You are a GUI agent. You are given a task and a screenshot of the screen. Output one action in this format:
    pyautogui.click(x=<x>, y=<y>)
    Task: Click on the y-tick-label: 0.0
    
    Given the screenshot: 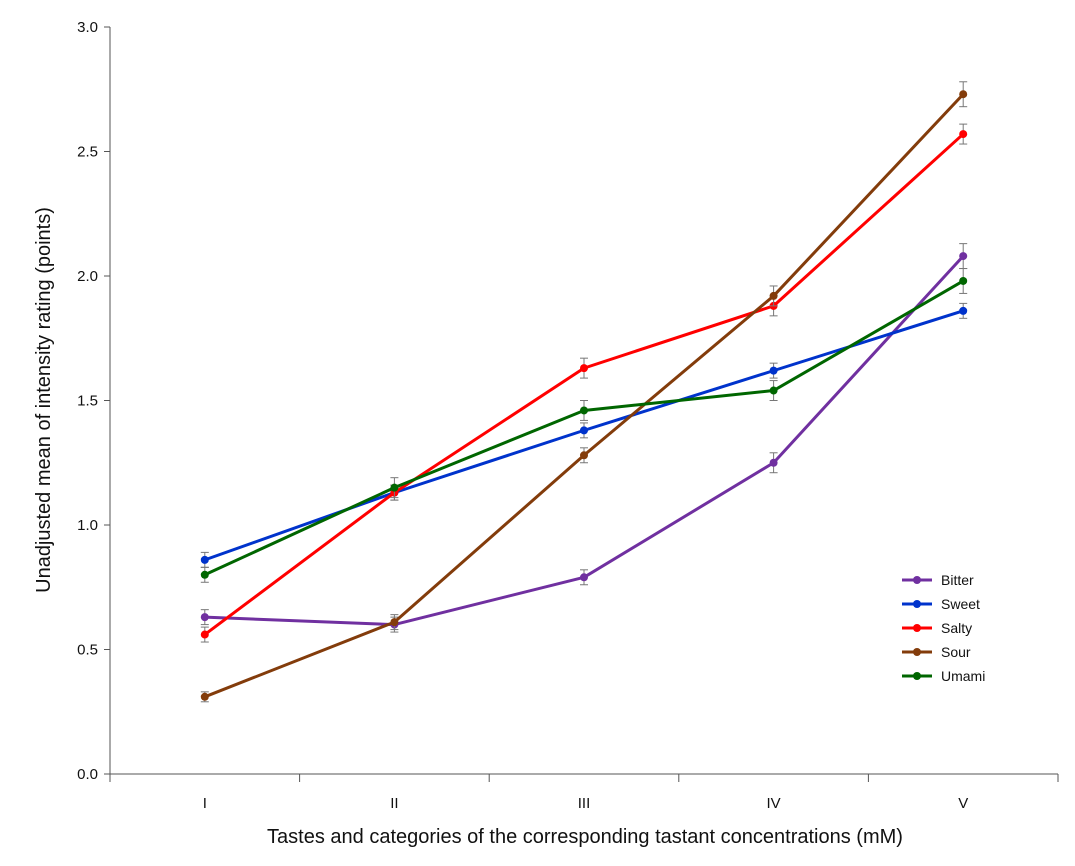 What is the action you would take?
    pyautogui.click(x=87, y=774)
    